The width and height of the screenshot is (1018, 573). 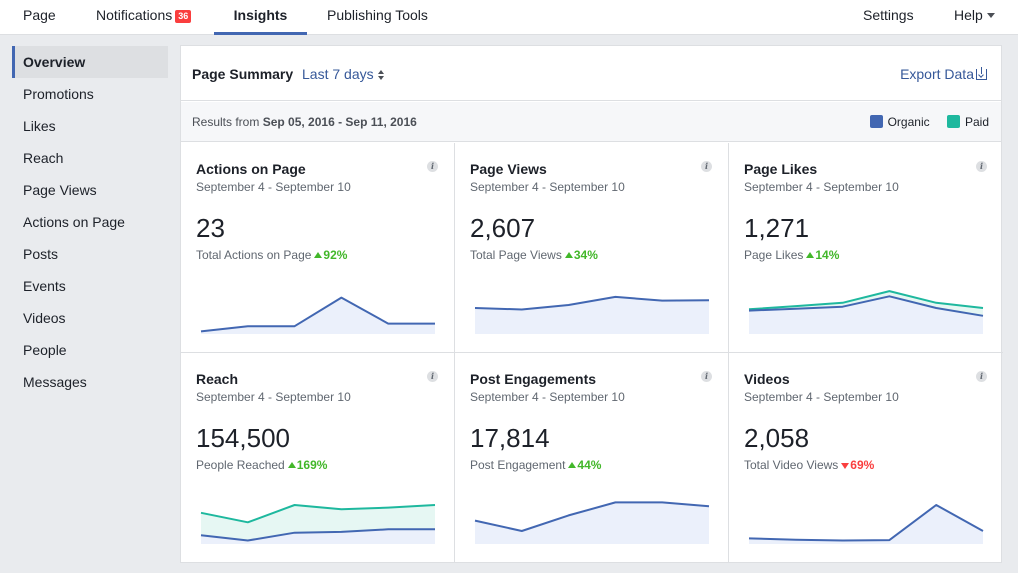 What do you see at coordinates (74, 222) in the screenshot?
I see `sidebar-item-actions-on-page: Actions on Page` at bounding box center [74, 222].